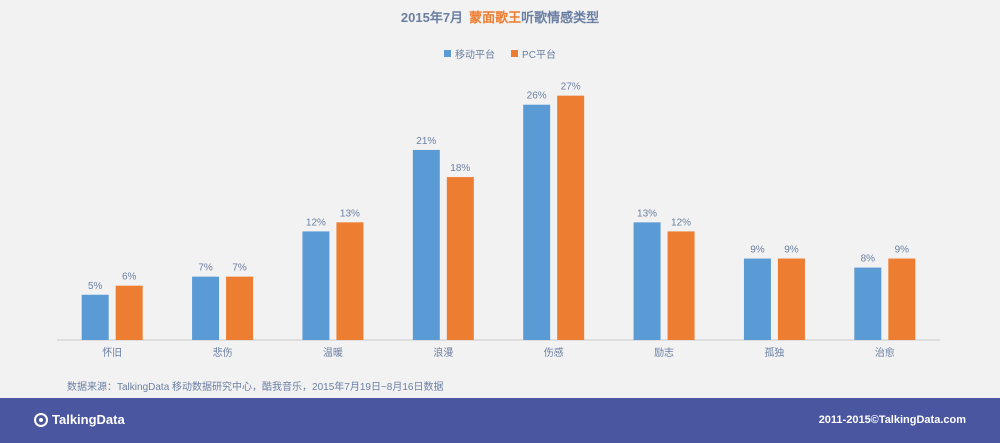 The height and width of the screenshot is (443, 1000). I want to click on data-label-mobile-0: 5%, so click(95, 286).